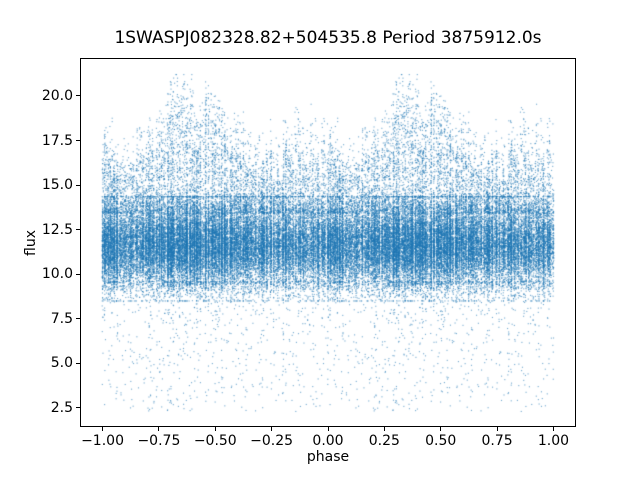  What do you see at coordinates (57, 229) in the screenshot?
I see `y-tick-label: 12.5` at bounding box center [57, 229].